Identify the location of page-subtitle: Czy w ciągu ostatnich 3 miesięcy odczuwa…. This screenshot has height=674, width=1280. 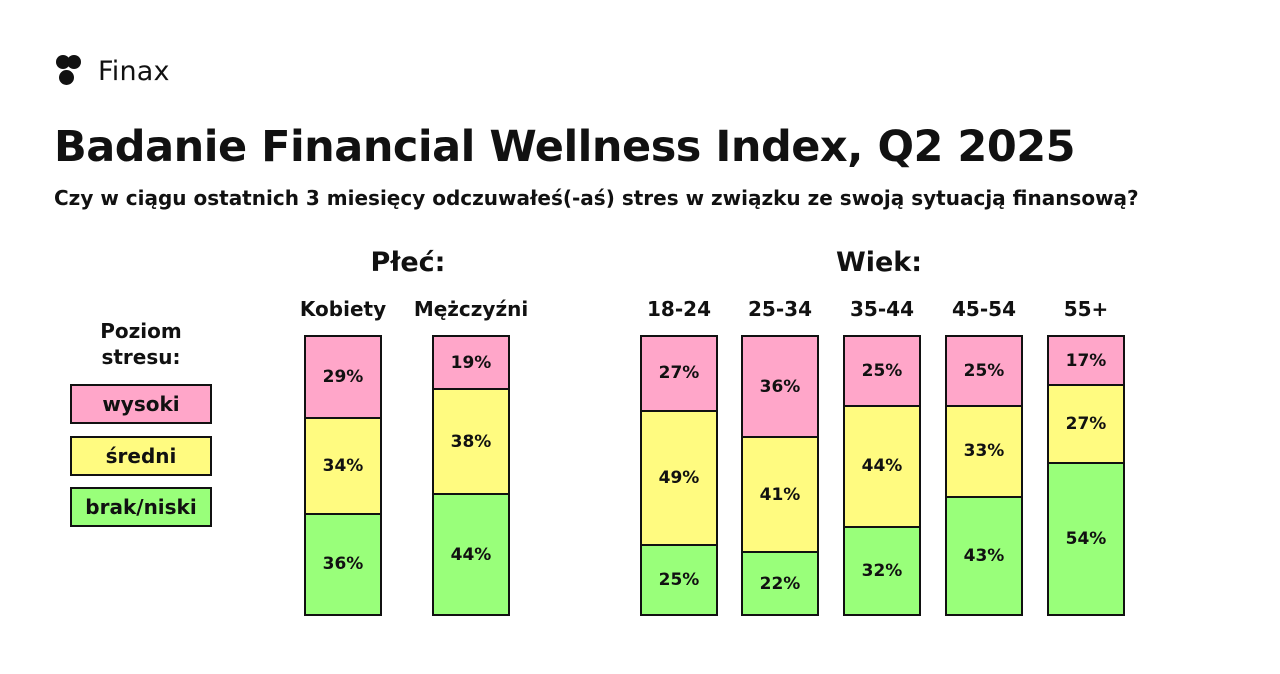
(596, 198).